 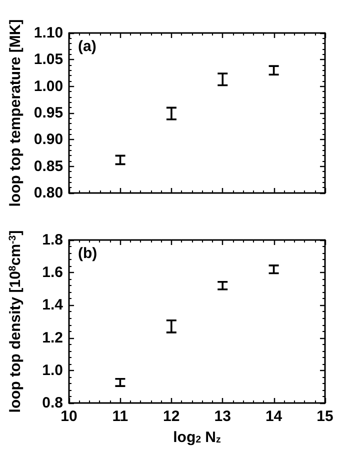 What do you see at coordinates (120, 416) in the screenshot?
I see `x-tick-label: 11` at bounding box center [120, 416].